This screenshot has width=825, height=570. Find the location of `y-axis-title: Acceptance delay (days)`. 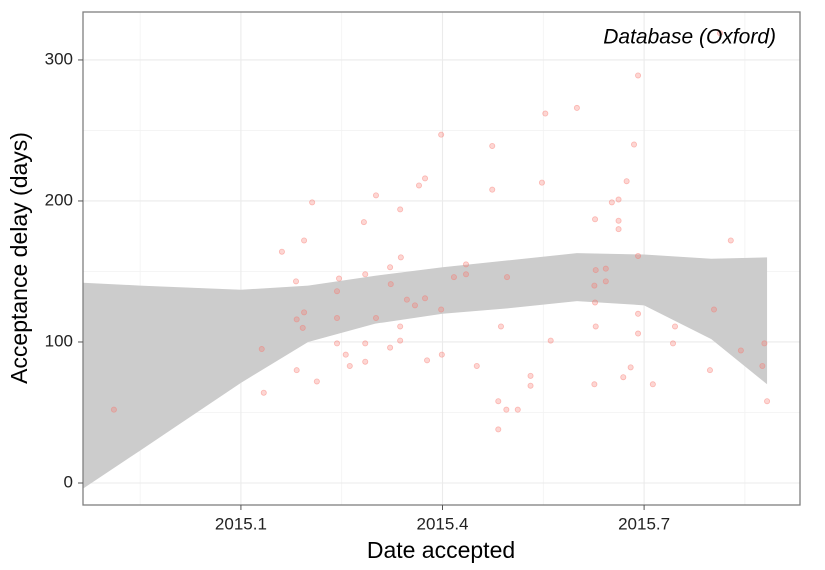

y-axis-title: Acceptance delay (days) is located at coordinates (19, 258).